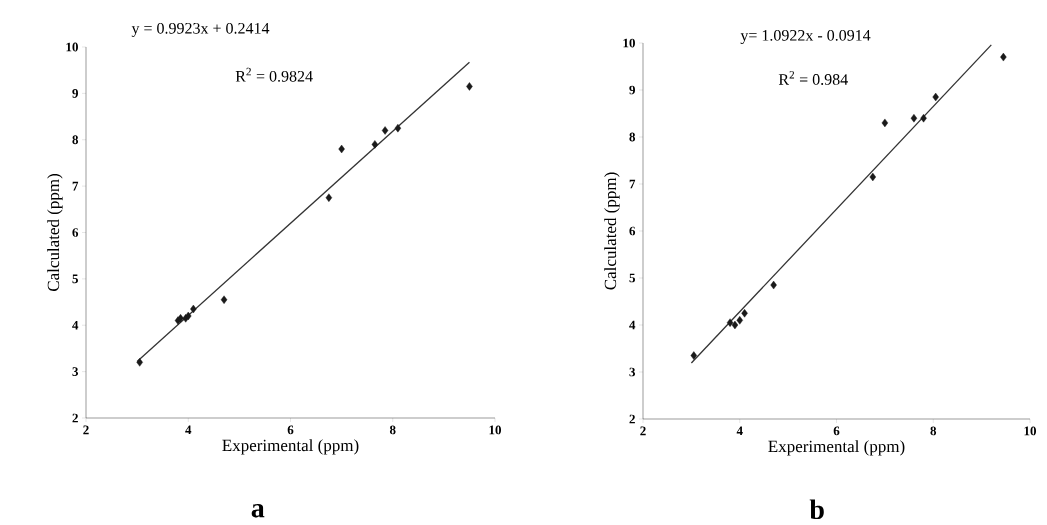 The width and height of the screenshot is (1047, 525). I want to click on annotation: R$^{2}$ = 0.984, so click(813, 78).